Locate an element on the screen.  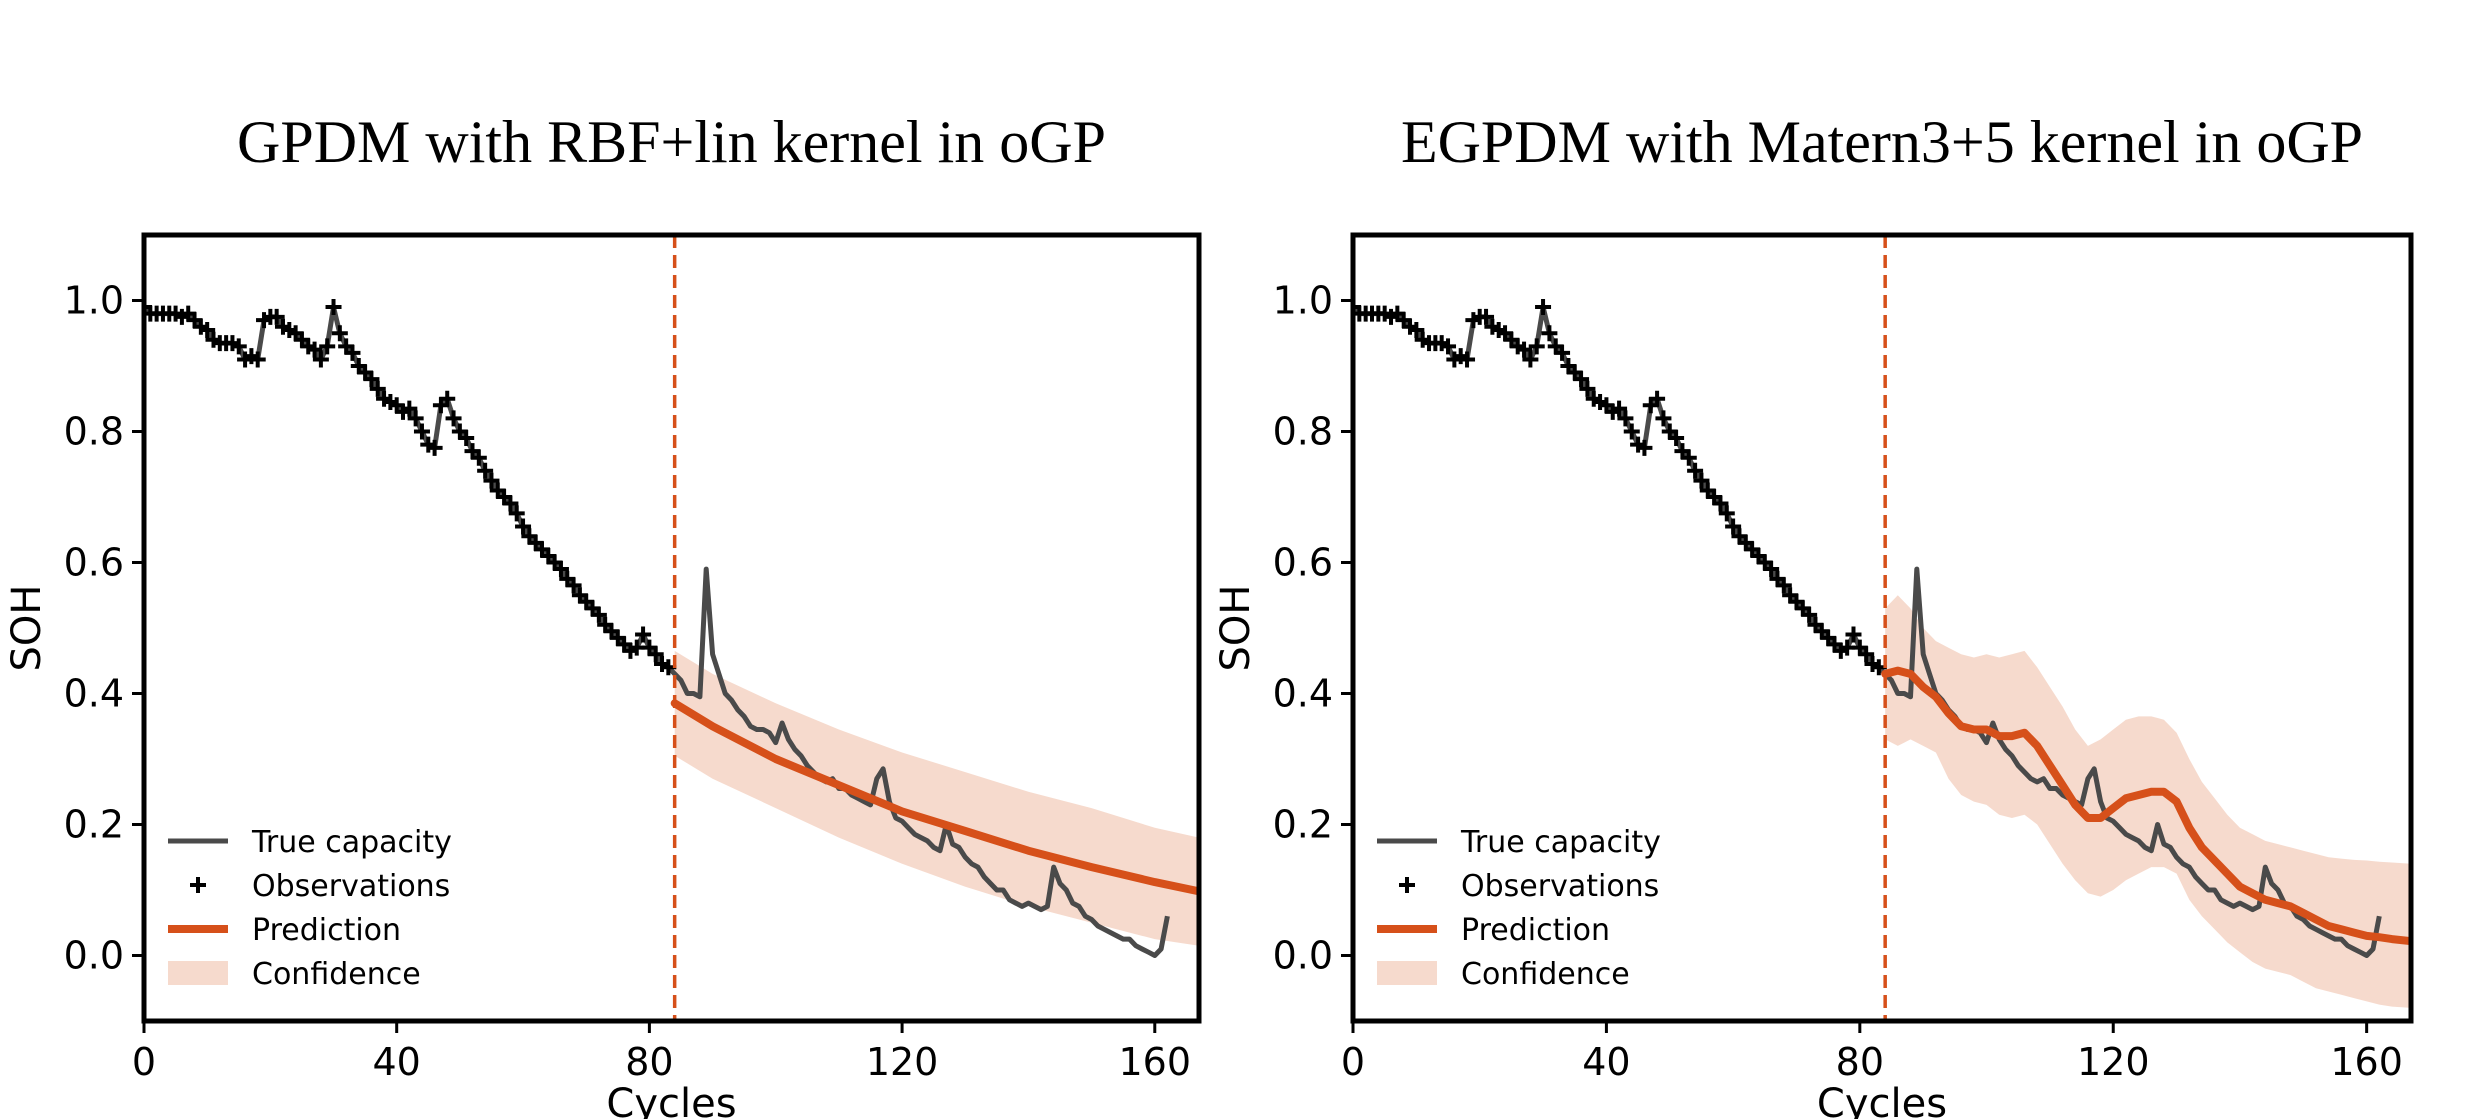
chart-title: GPDM with RBF+lin kernel in oGP is located at coordinates (671, 142).